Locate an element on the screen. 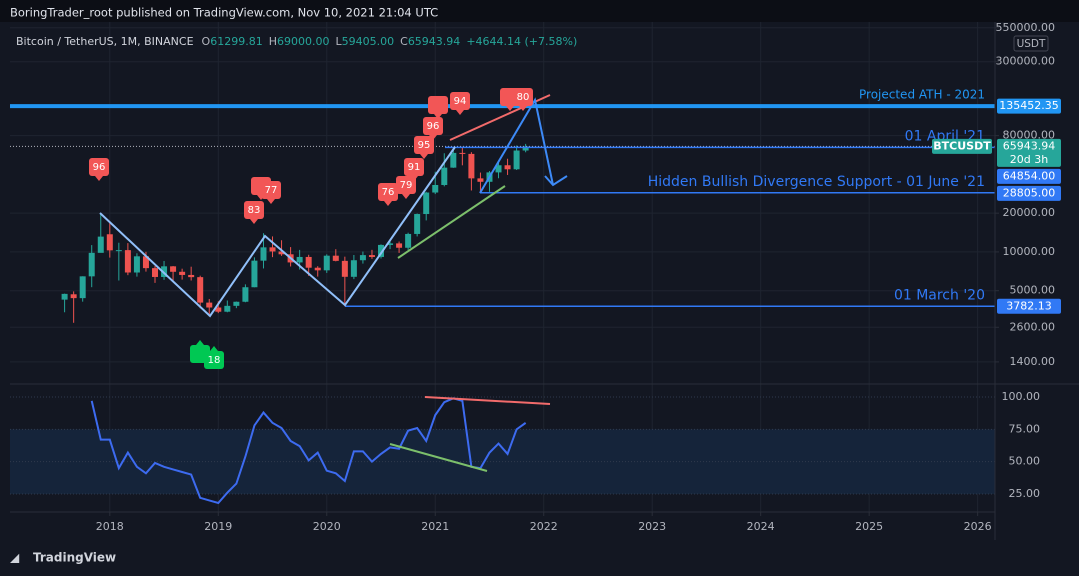 This screenshot has width=1079, height=576. level-text: 01 March '20 is located at coordinates (939, 295).